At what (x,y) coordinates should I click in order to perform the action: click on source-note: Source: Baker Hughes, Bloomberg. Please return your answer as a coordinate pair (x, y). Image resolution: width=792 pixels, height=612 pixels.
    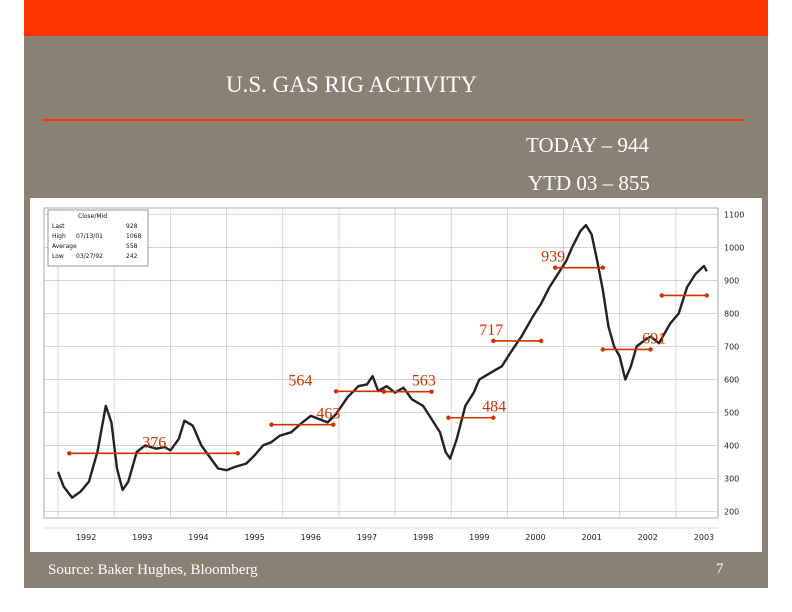
    Looking at the image, I should click on (153, 570).